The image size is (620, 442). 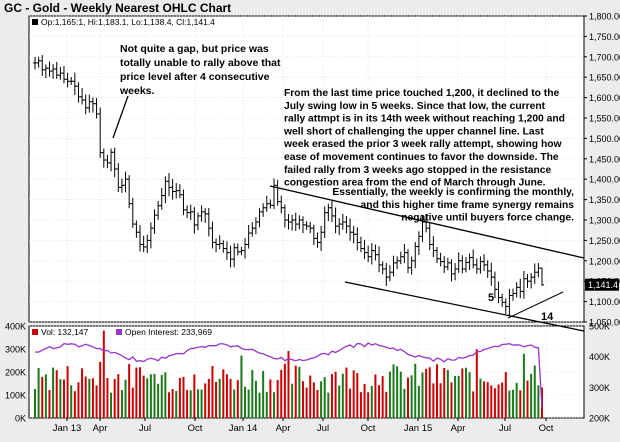 What do you see at coordinates (35, 332) in the screenshot?
I see `vol-legend-swatch` at bounding box center [35, 332].